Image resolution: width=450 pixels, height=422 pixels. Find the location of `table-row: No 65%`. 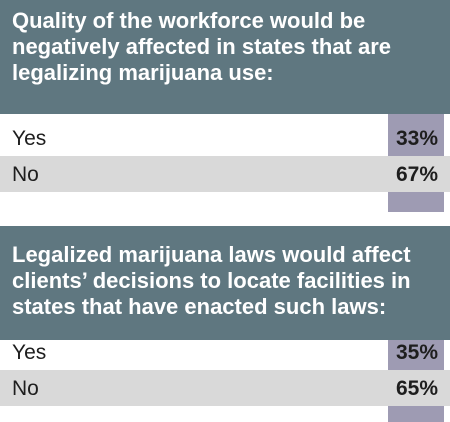

table-row: No 65% is located at coordinates (225, 388).